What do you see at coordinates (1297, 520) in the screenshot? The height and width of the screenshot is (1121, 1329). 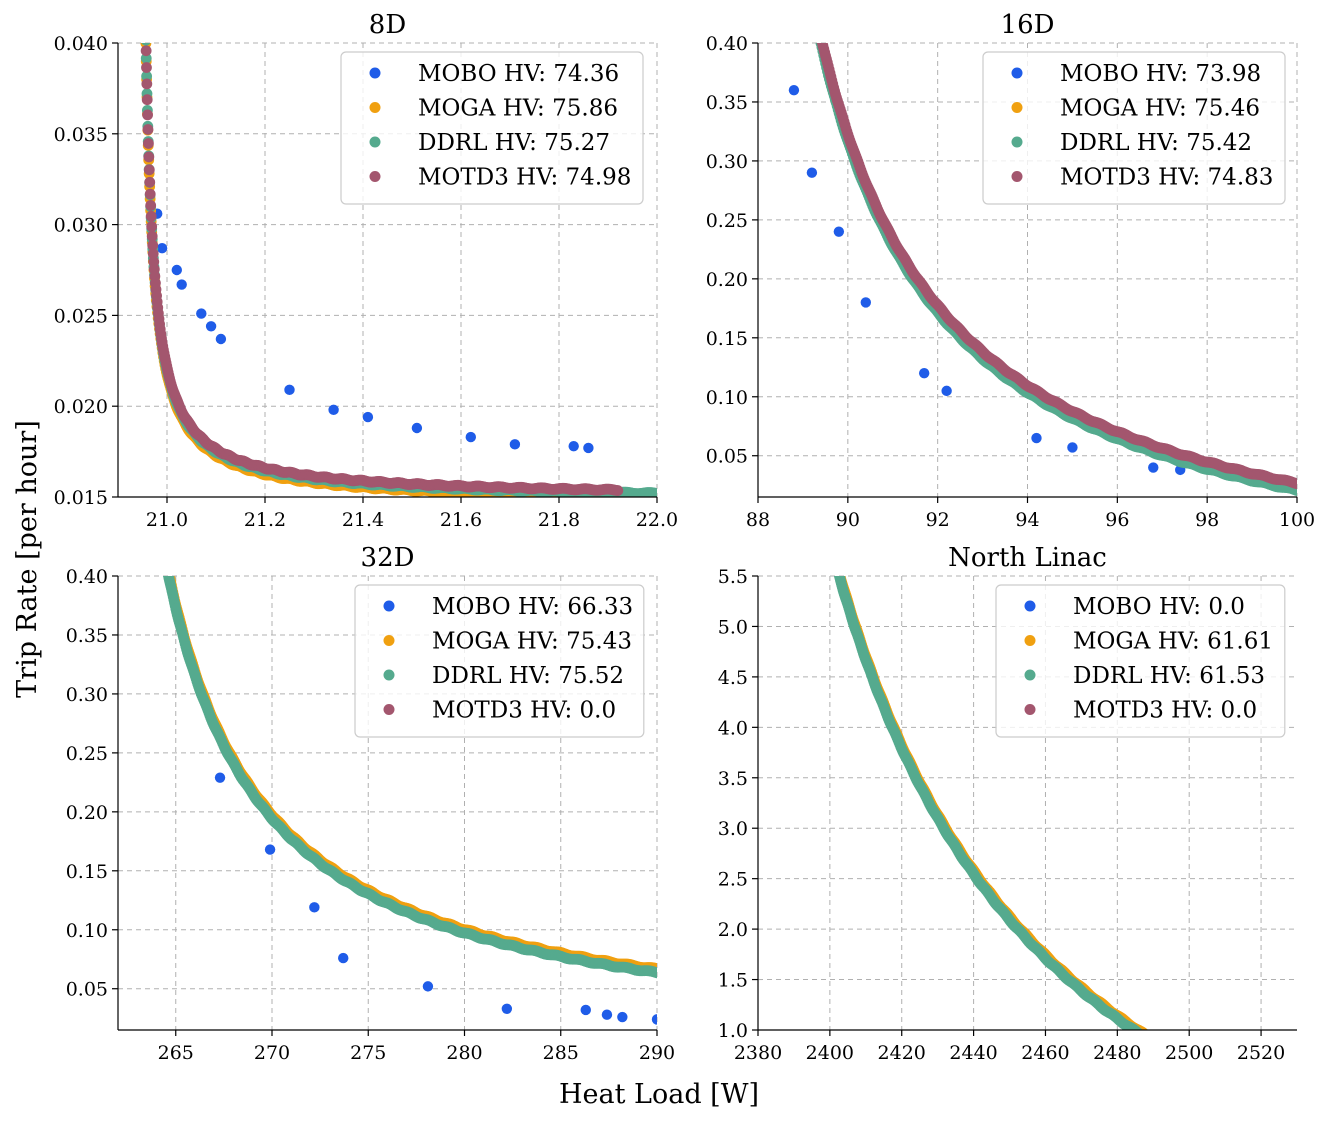 I see `x-tick-label: 100` at bounding box center [1297, 520].